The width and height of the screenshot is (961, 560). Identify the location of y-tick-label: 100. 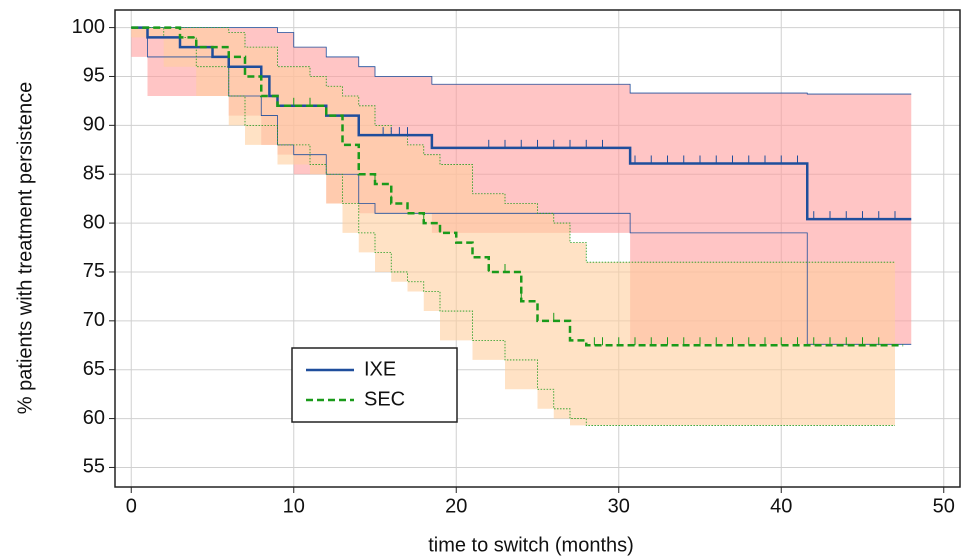
(88, 27).